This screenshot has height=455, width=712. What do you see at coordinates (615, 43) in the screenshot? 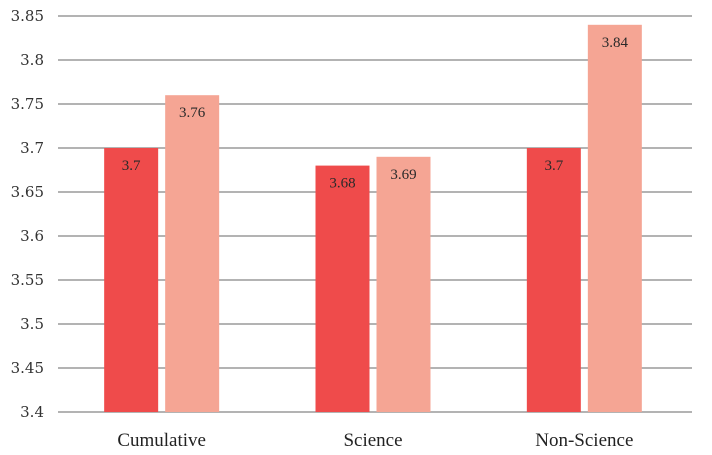
I see `data-label: 3.84` at bounding box center [615, 43].